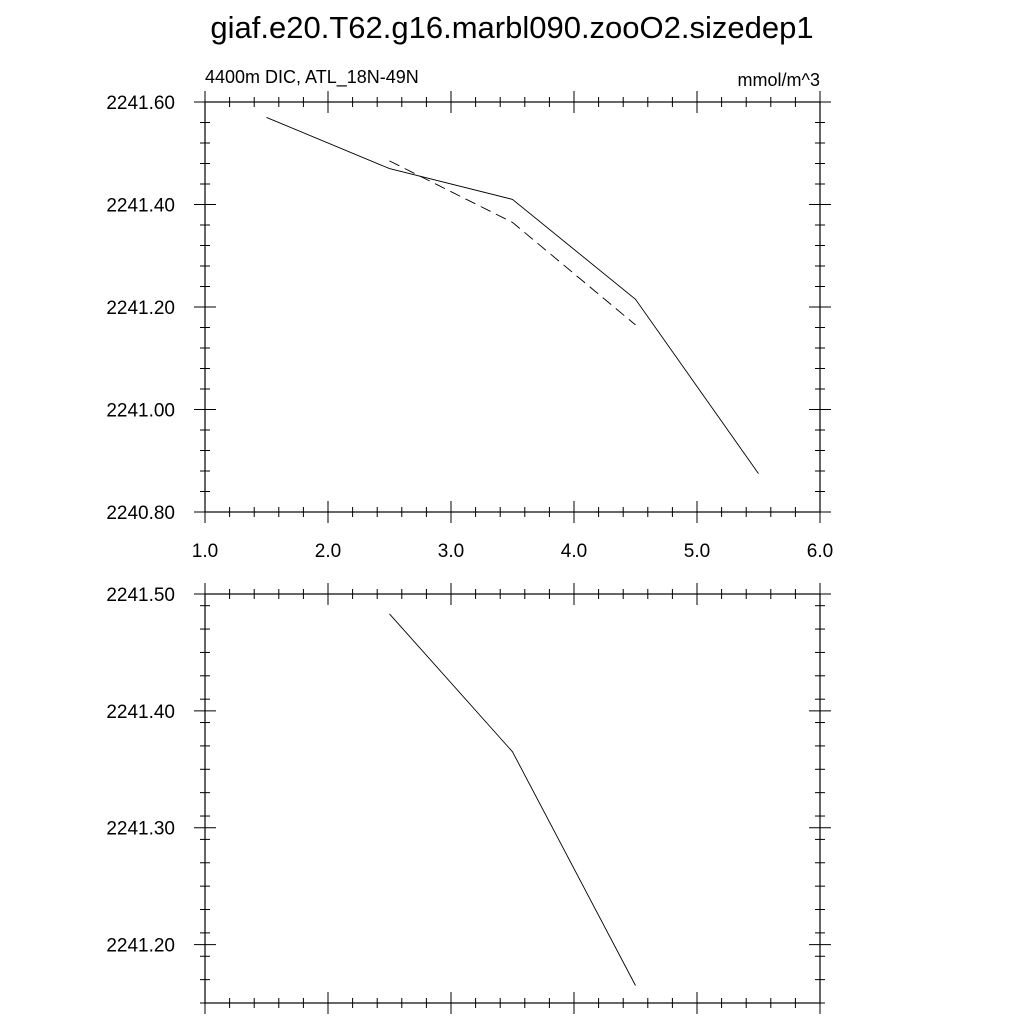 This screenshot has width=1024, height=1024. Describe the element at coordinates (140, 411) in the screenshot. I see `y-tick-label: 2241.00` at that location.